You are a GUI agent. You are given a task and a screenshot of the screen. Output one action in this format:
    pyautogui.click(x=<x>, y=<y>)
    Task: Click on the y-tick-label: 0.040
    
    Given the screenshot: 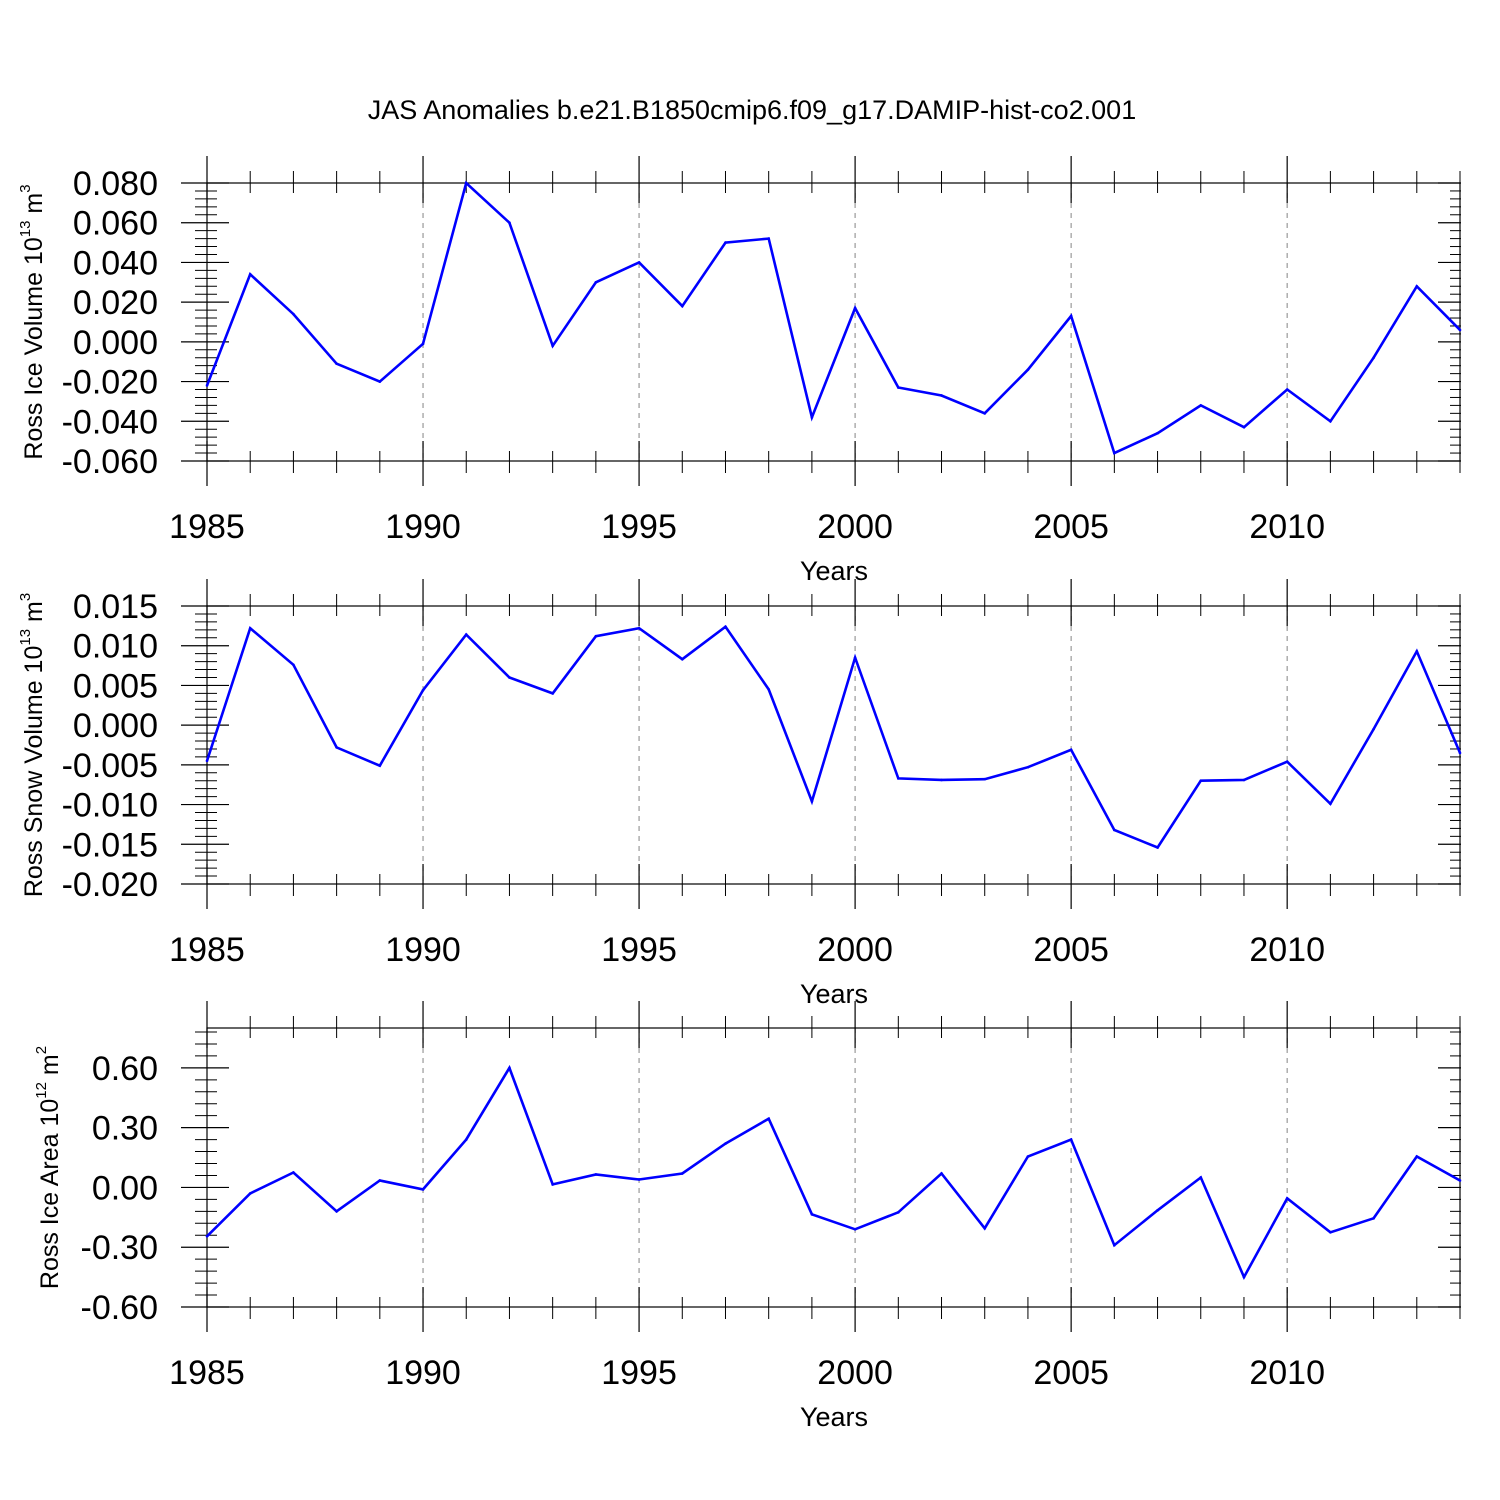 What is the action you would take?
    pyautogui.click(x=115, y=263)
    